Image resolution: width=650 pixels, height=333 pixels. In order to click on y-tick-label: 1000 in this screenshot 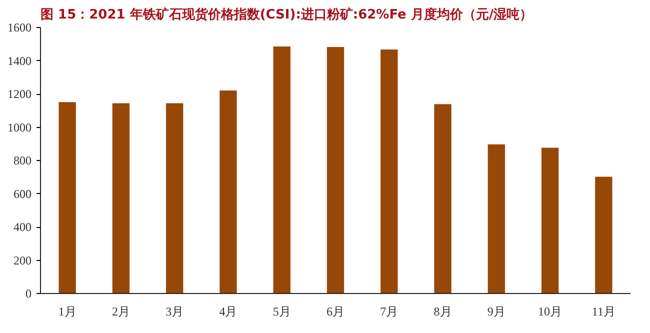, I will do `click(20, 127)`.